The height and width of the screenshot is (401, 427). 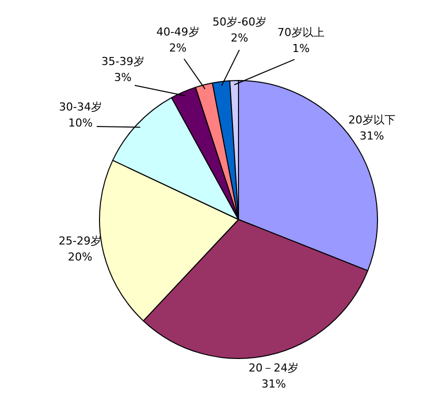 What do you see at coordinates (372, 120) in the screenshot?
I see `slice-label: 20岁以下` at bounding box center [372, 120].